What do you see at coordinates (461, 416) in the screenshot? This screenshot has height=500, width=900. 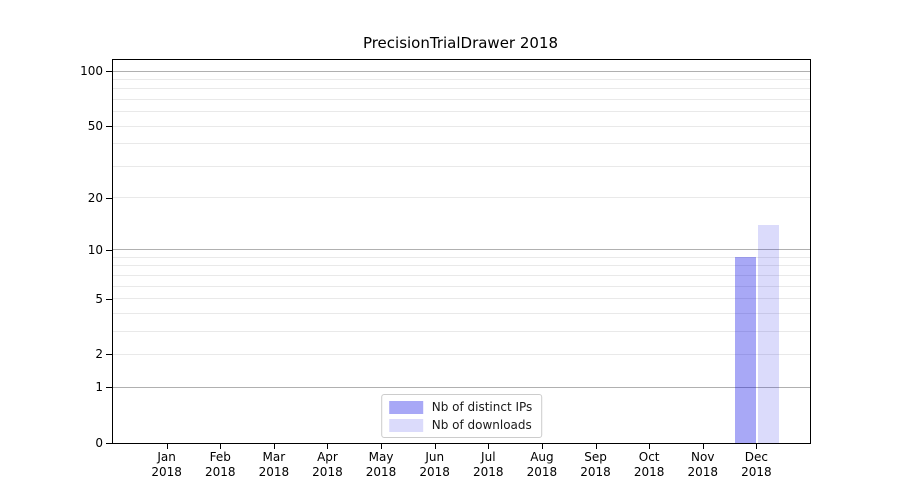 I see `legend: Nb of distinct IPs Nb of downloads` at bounding box center [461, 416].